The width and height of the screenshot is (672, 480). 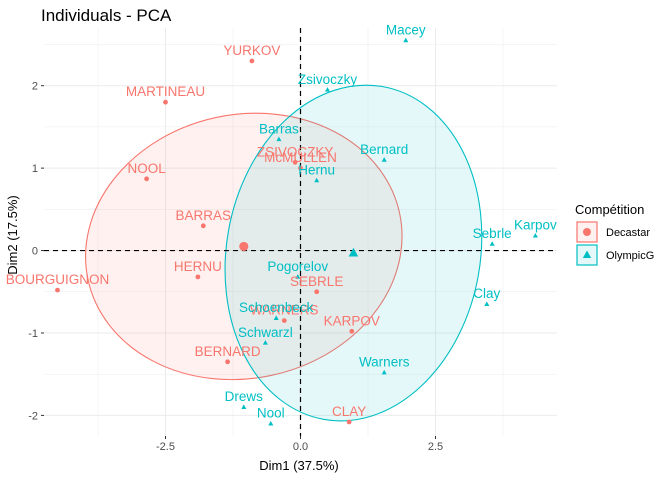 I want to click on centroid-olympicg, so click(x=353, y=252).